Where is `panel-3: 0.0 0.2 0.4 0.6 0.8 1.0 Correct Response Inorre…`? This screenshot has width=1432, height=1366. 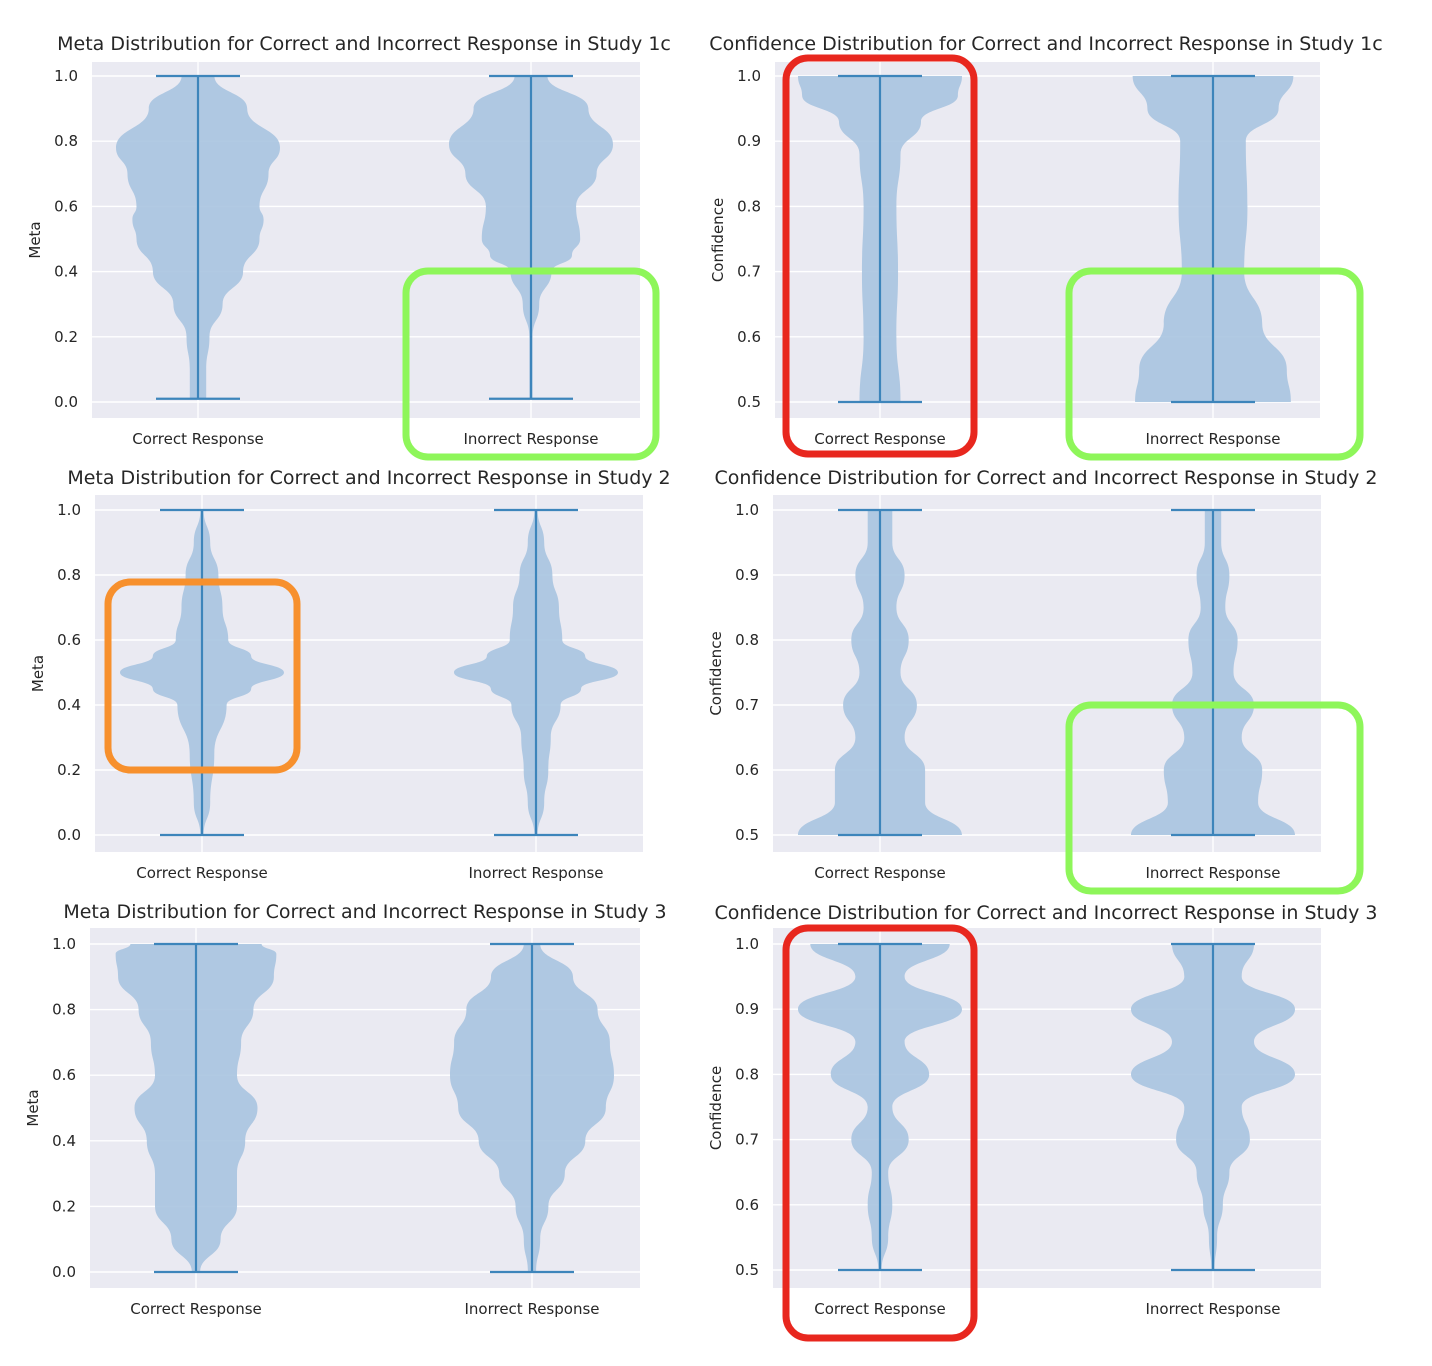
panel-3: 0.0 0.2 0.4 0.6 0.8 1.0 Correct Response Inorre… is located at coordinates (350, 674).